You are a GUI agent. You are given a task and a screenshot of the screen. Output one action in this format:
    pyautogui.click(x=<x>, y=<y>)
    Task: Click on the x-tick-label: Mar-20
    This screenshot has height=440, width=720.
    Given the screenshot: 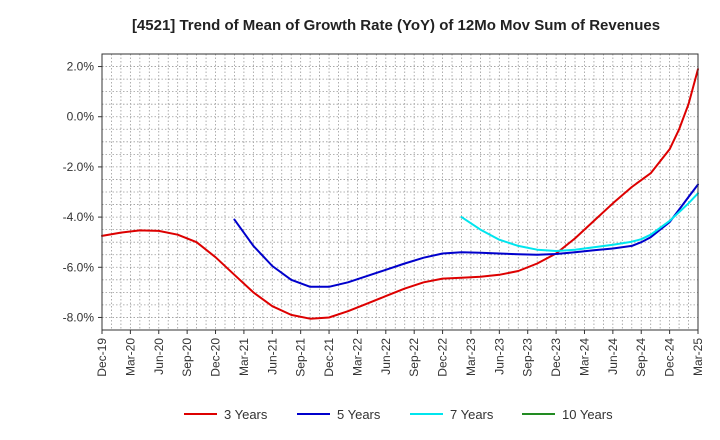 What is the action you would take?
    pyautogui.click(x=130, y=357)
    